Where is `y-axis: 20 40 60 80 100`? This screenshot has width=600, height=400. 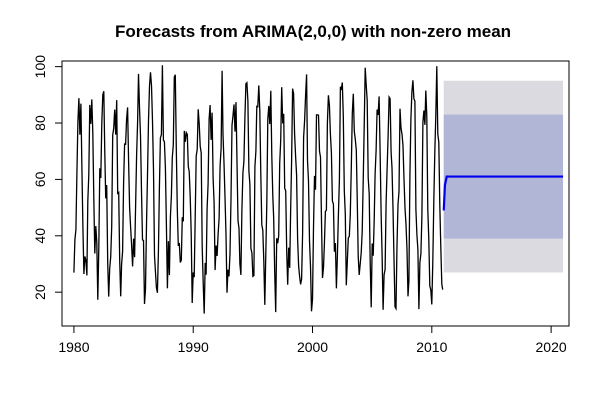
y-axis: 20 40 60 80 100 is located at coordinates (47, 177).